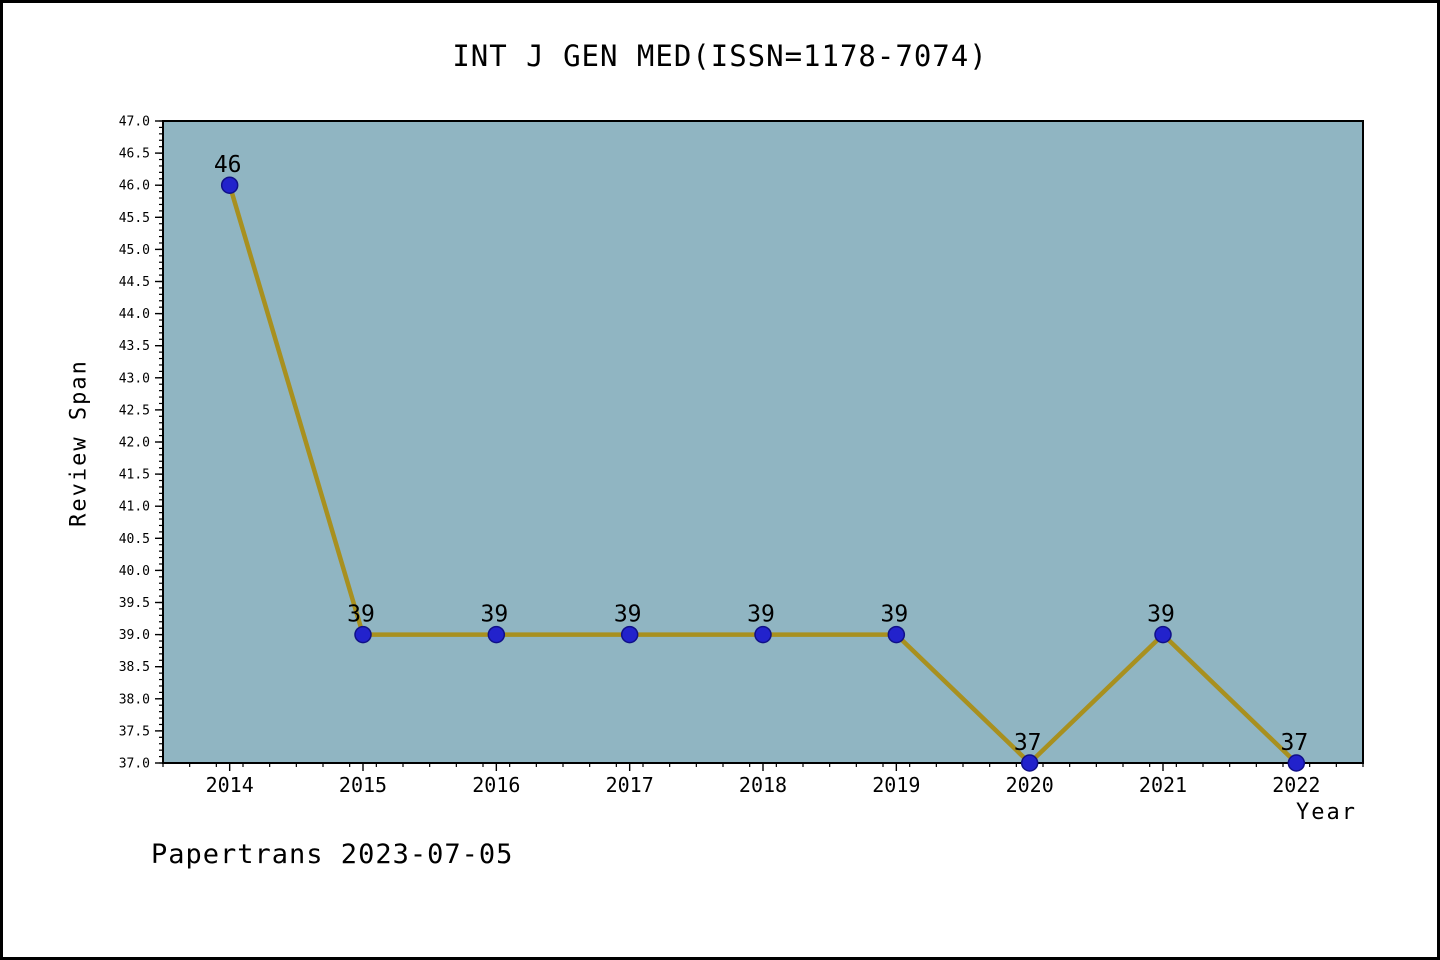  Describe the element at coordinates (134, 154) in the screenshot. I see `y-tick-label: 46.5` at that location.